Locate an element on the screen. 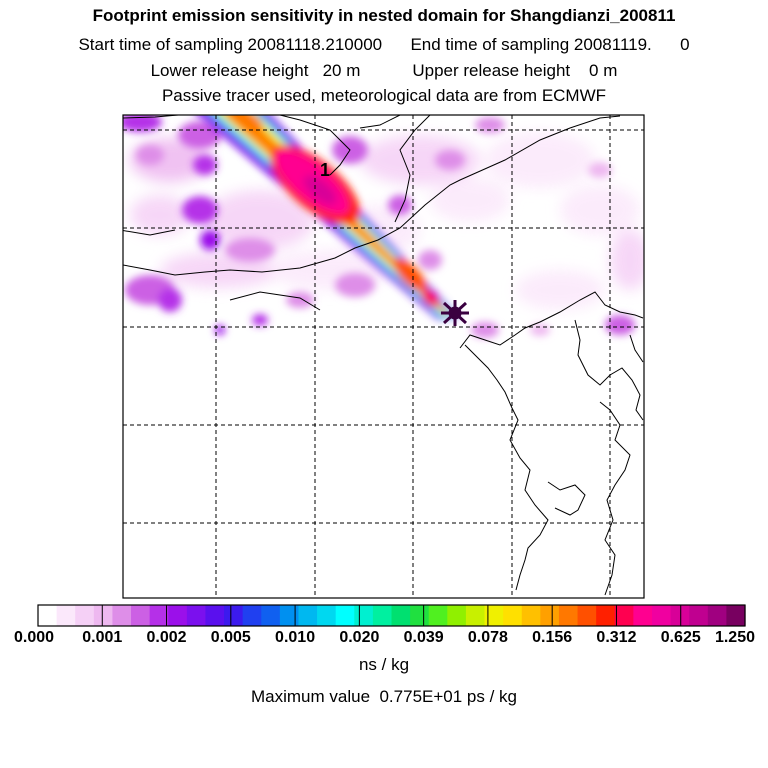 The height and width of the screenshot is (768, 768). receptor-label: 1 is located at coordinates (325, 170).